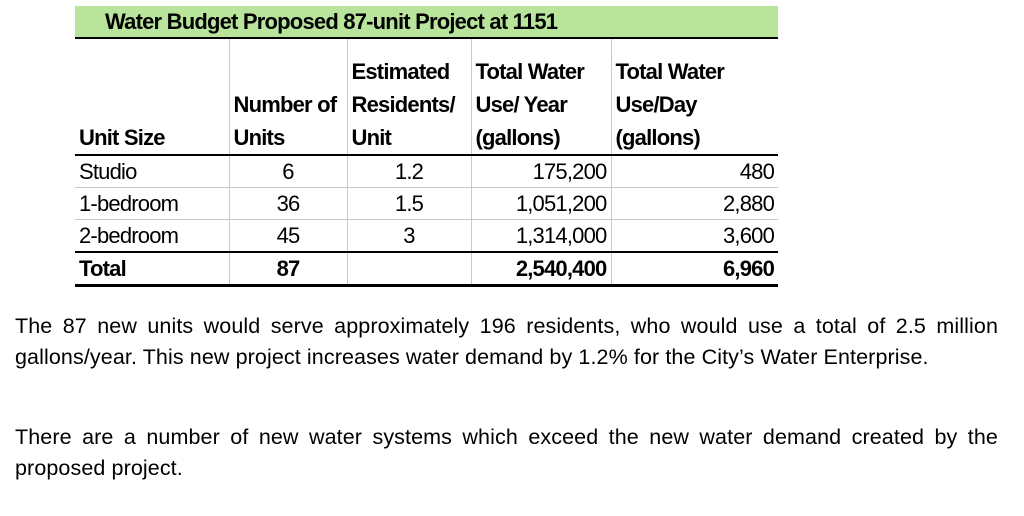 The width and height of the screenshot is (1024, 516). I want to click on total-use-day: 6,960, so click(695, 269).